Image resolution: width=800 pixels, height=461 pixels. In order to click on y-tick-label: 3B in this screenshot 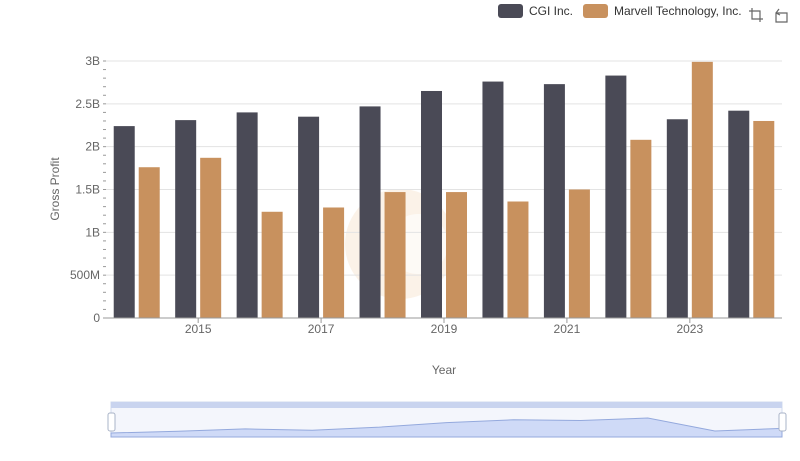, I will do `click(92, 61)`.